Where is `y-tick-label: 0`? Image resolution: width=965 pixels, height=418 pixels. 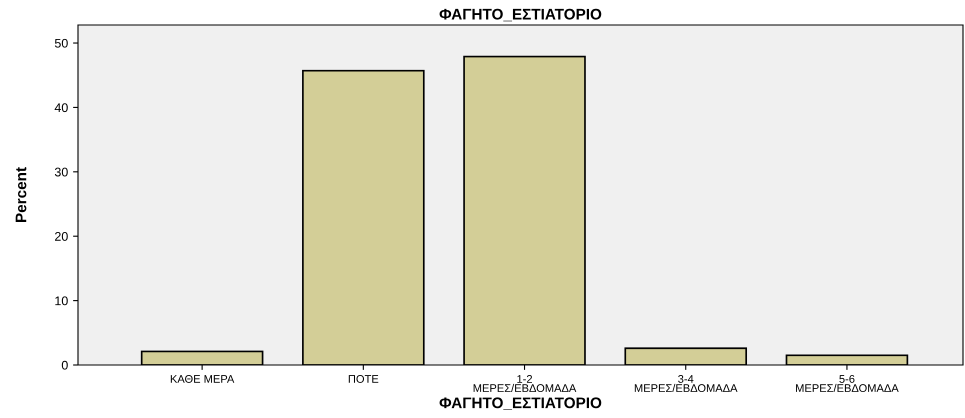
y-tick-label: 0 is located at coordinates (65, 365).